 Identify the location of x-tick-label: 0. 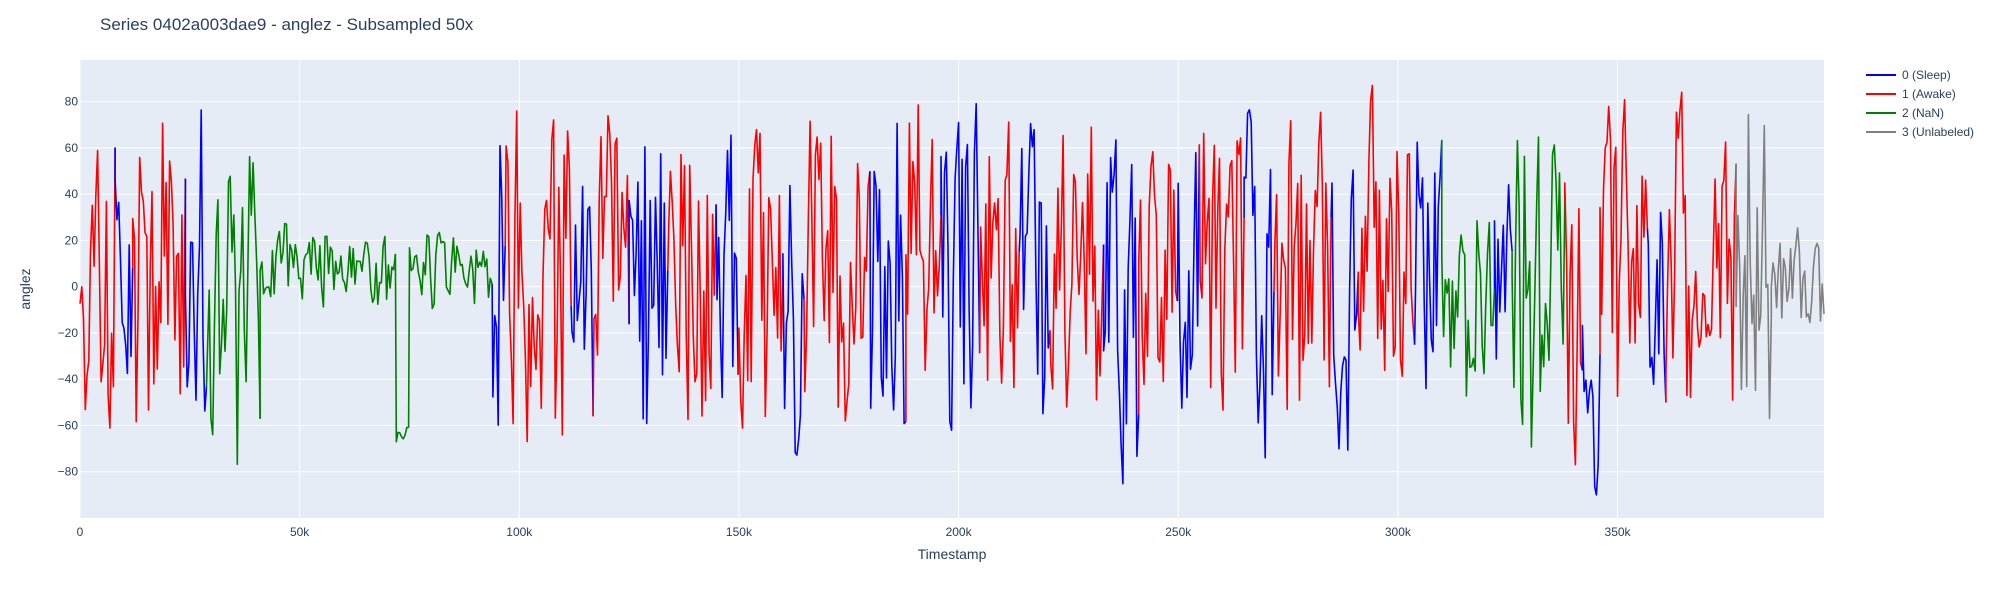
(80, 532).